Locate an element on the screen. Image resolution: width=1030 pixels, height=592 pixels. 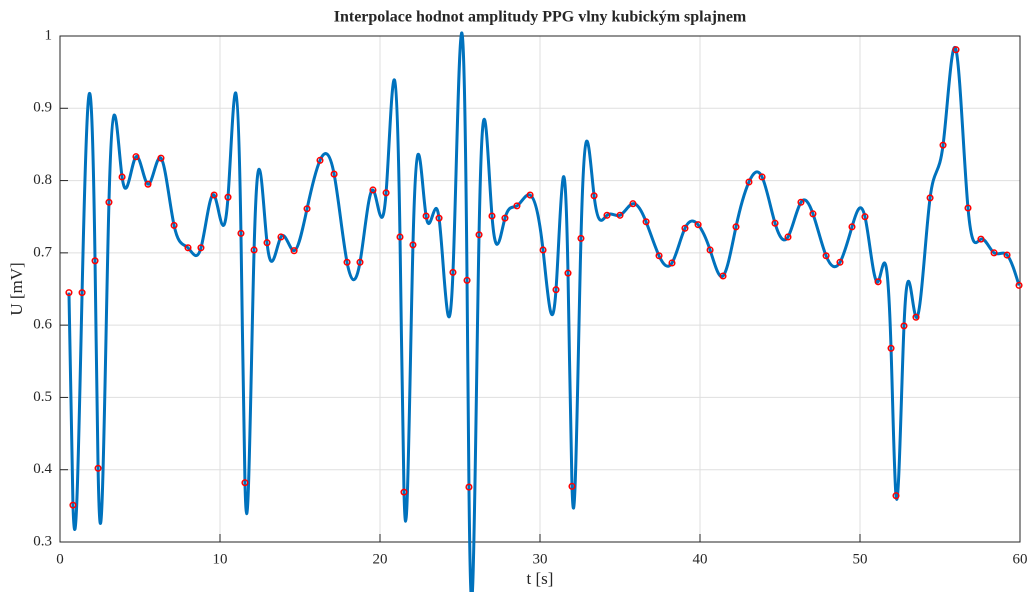
y-tick-label: 0.8 is located at coordinates (42, 180).